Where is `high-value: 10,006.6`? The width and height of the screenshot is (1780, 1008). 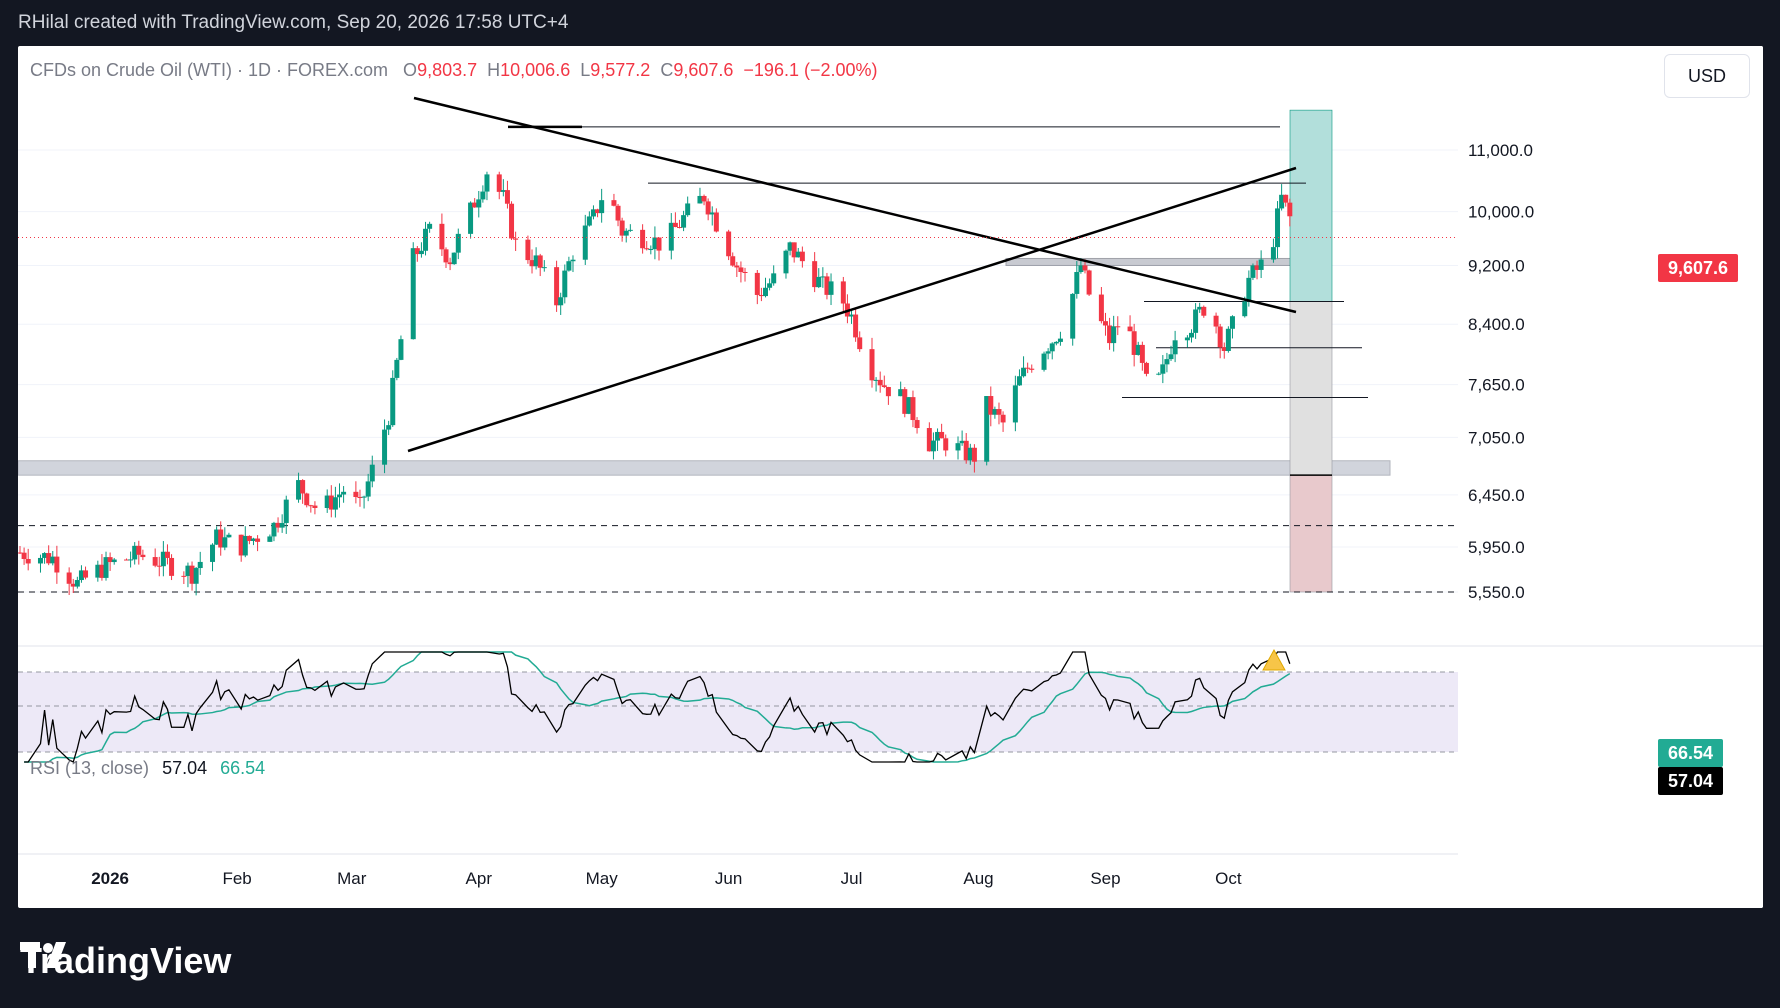 high-value: 10,006.6 is located at coordinates (535, 70).